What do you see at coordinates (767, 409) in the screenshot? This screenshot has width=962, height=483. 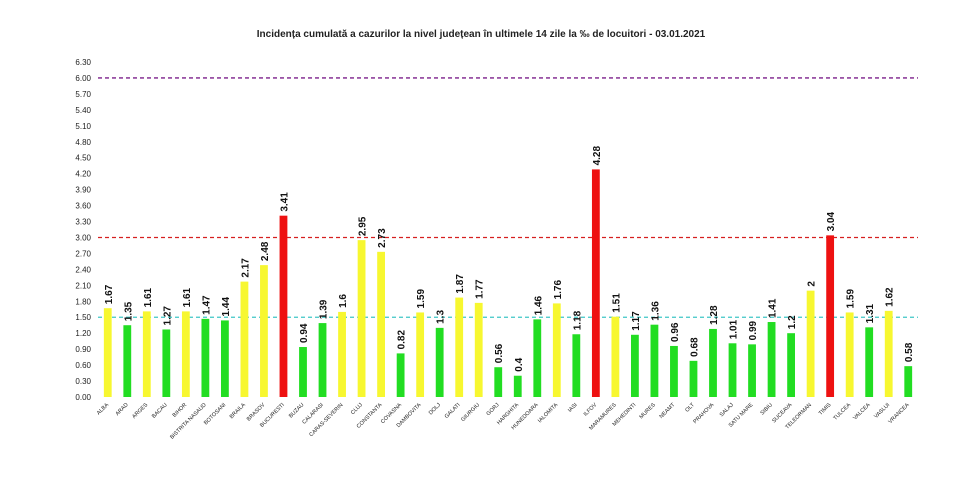 I see `x-tick-label: SIBIU` at bounding box center [767, 409].